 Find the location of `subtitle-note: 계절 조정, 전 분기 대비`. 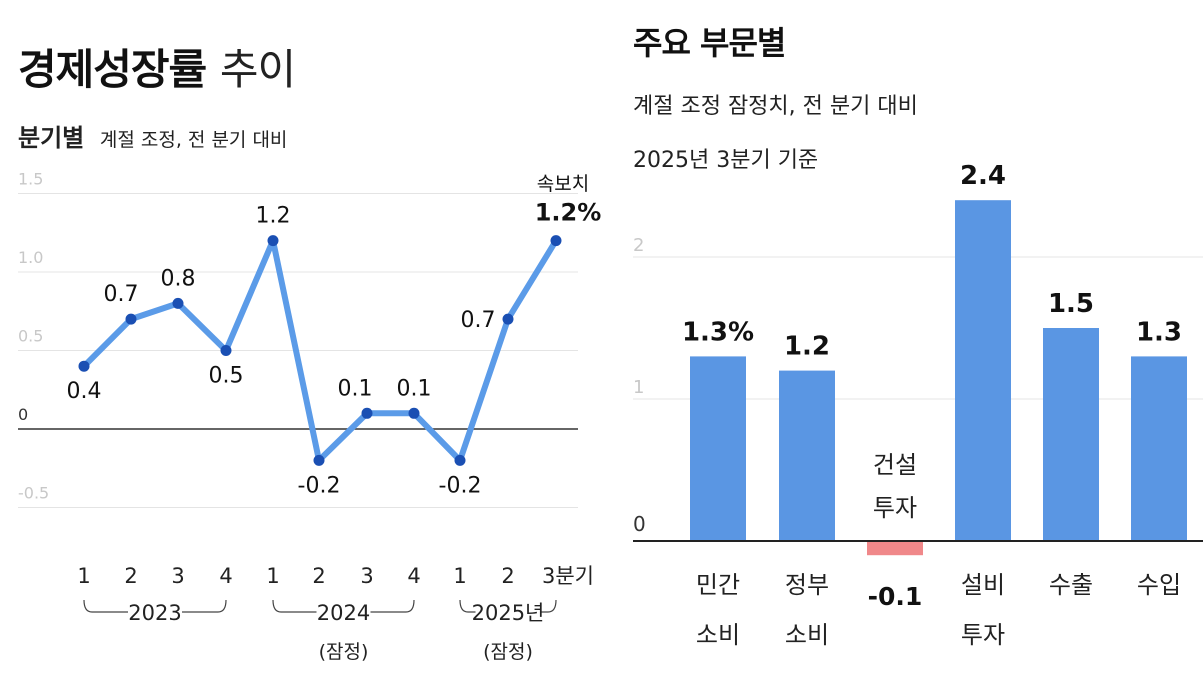

subtitle-note: 계절 조정, 전 분기 대비 is located at coordinates (193, 140).